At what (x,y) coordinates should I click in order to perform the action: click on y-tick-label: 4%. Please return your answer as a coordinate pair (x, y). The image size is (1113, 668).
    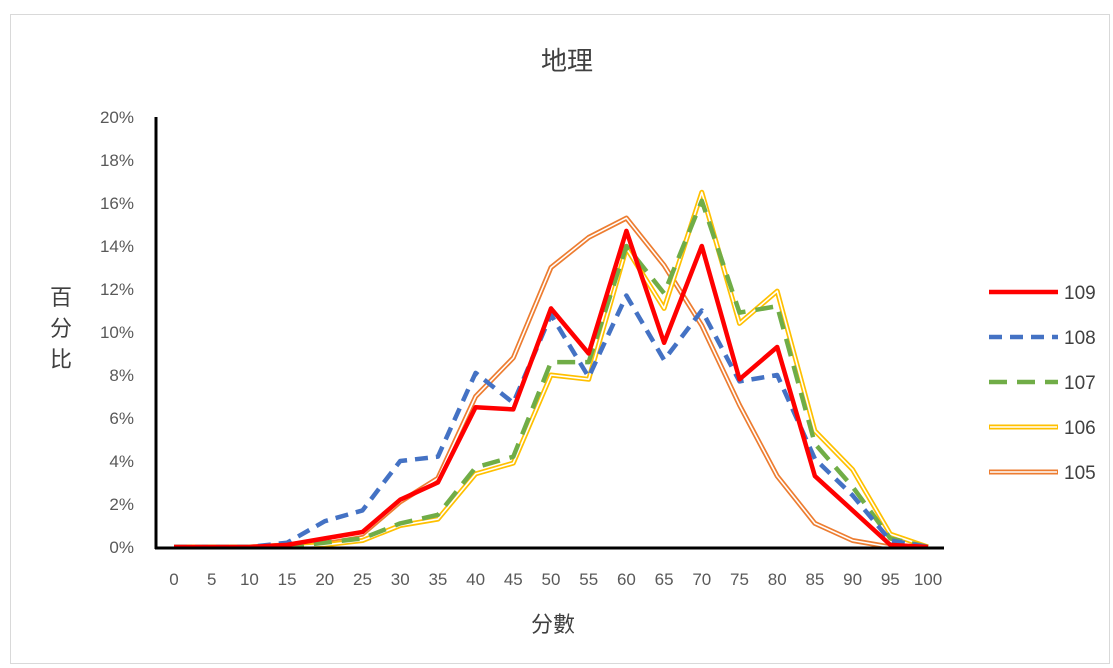
    Looking at the image, I should click on (121, 461).